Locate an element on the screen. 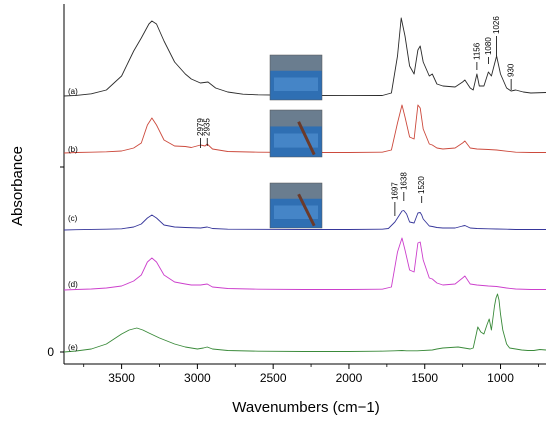 Image resolution: width=550 pixels, height=426 pixels. trace-label-d: (d) is located at coordinates (73, 284).